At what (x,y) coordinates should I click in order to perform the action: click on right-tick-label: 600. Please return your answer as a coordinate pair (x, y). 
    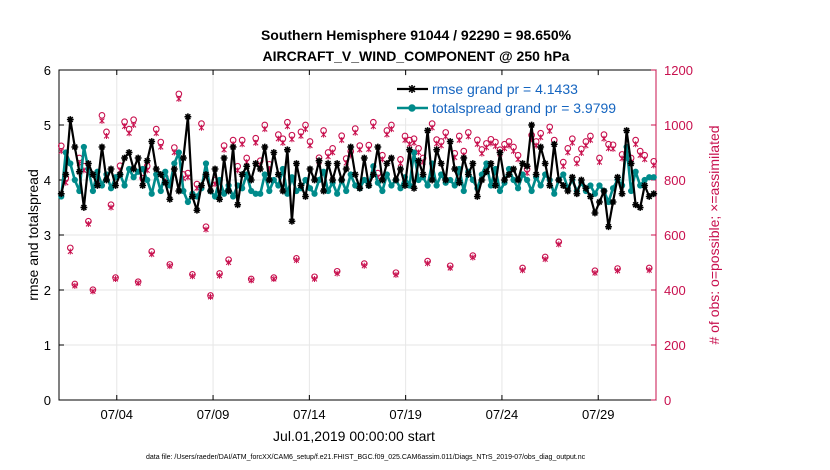
    Looking at the image, I should click on (675, 235).